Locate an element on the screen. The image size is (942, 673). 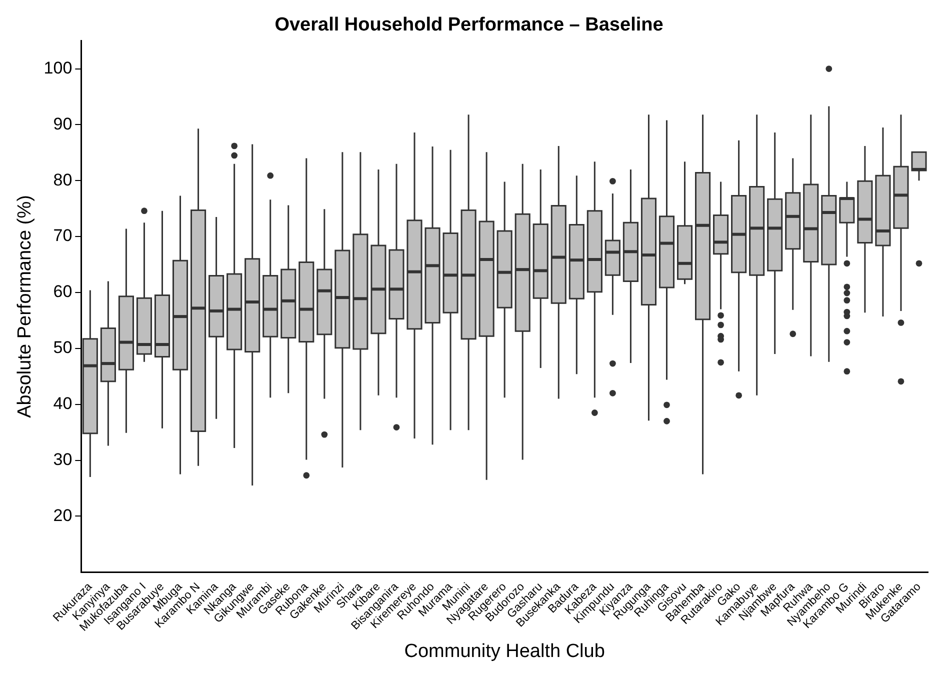
chart-title: Overall Household Performance – Baseline is located at coordinates (469, 25).